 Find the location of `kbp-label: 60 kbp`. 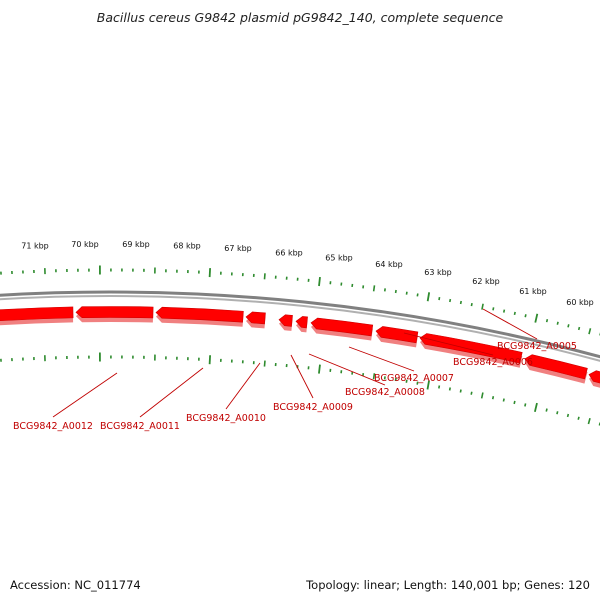

kbp-label: 60 kbp is located at coordinates (580, 302).